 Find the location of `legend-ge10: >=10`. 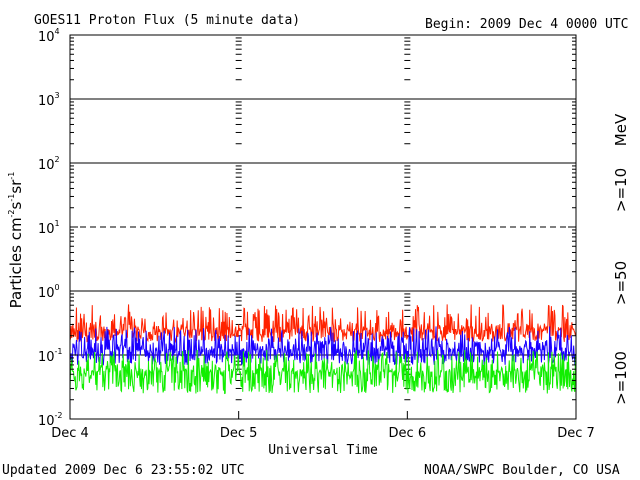

legend-ge10: >=10 is located at coordinates (621, 190).